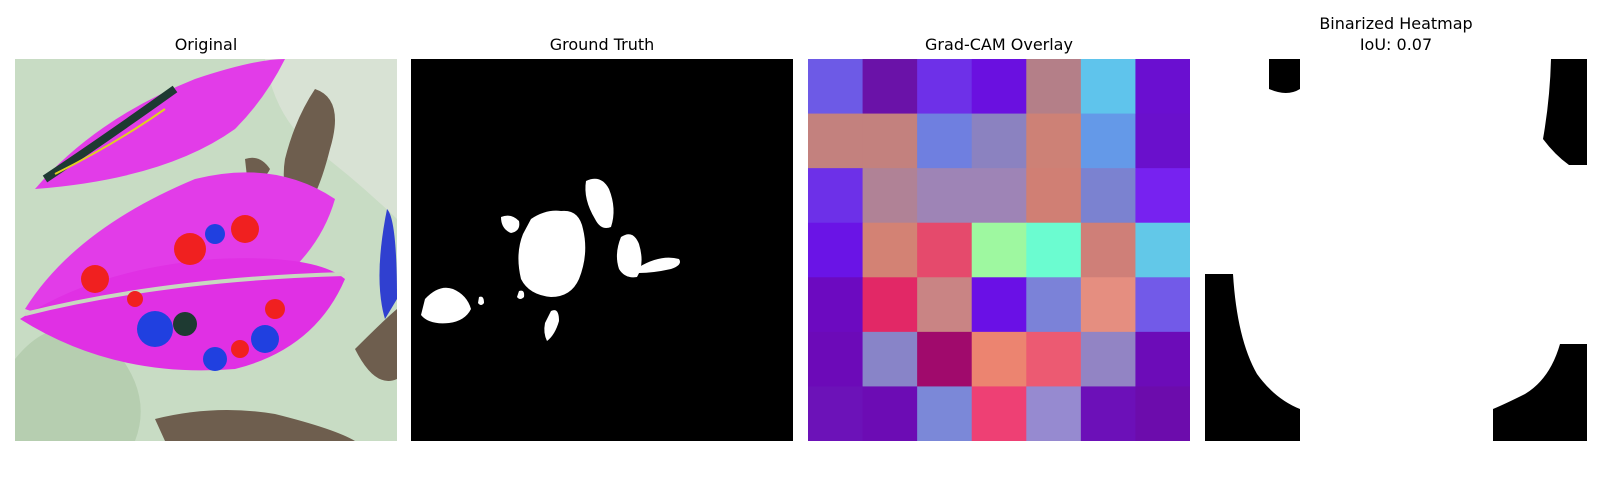 This screenshot has width=1600, height=500. I want to click on ground-truth-title: Ground Truth, so click(602, 44).